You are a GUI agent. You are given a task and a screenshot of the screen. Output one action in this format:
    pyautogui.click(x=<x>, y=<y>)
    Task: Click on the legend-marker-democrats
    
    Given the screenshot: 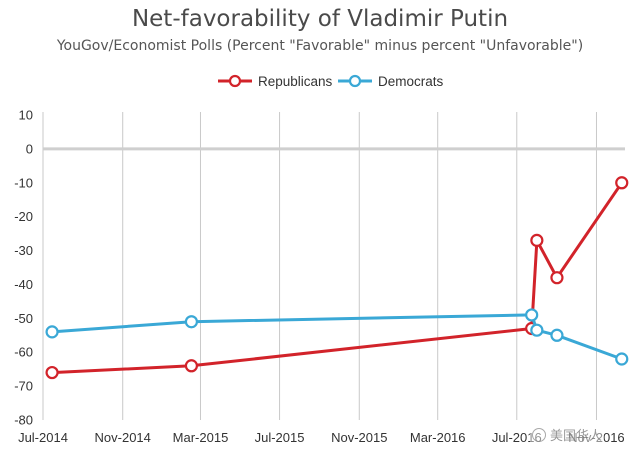 What is the action you would take?
    pyautogui.click(x=355, y=81)
    